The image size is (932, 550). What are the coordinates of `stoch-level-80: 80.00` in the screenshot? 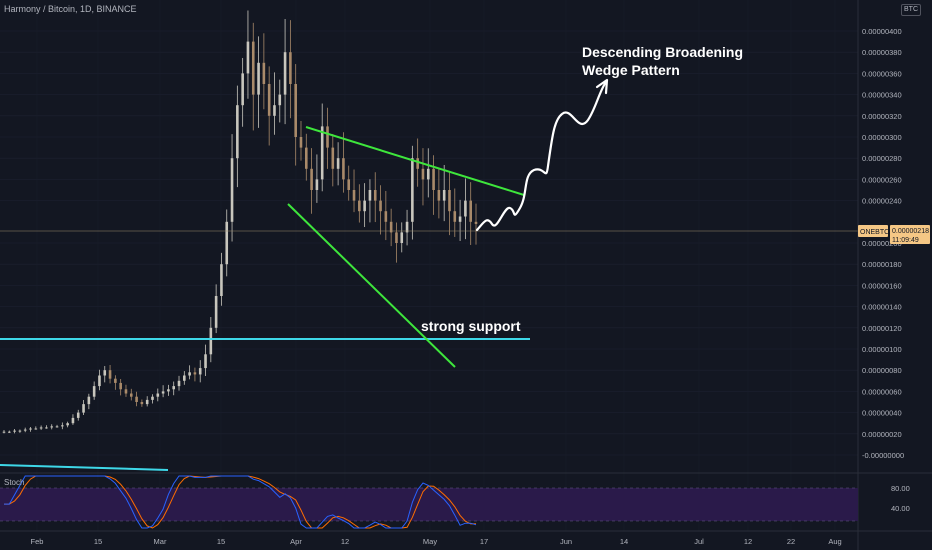 It's located at (900, 488).